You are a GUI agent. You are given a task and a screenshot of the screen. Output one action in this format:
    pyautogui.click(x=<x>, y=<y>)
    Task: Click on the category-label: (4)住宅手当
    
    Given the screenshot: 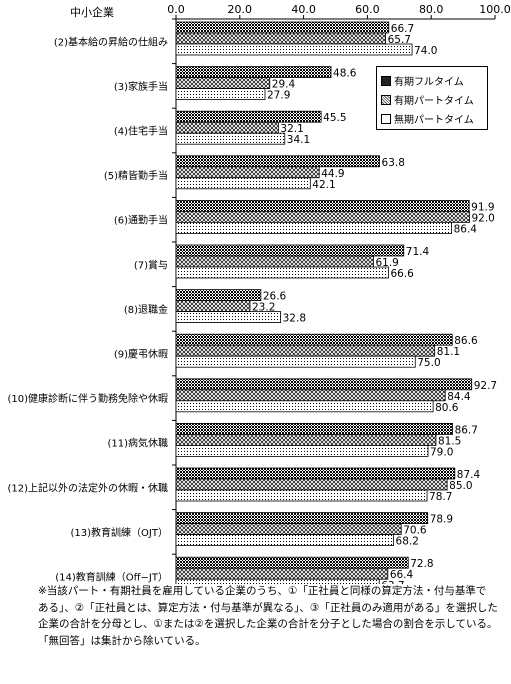 What is the action you would take?
    pyautogui.click(x=141, y=131)
    